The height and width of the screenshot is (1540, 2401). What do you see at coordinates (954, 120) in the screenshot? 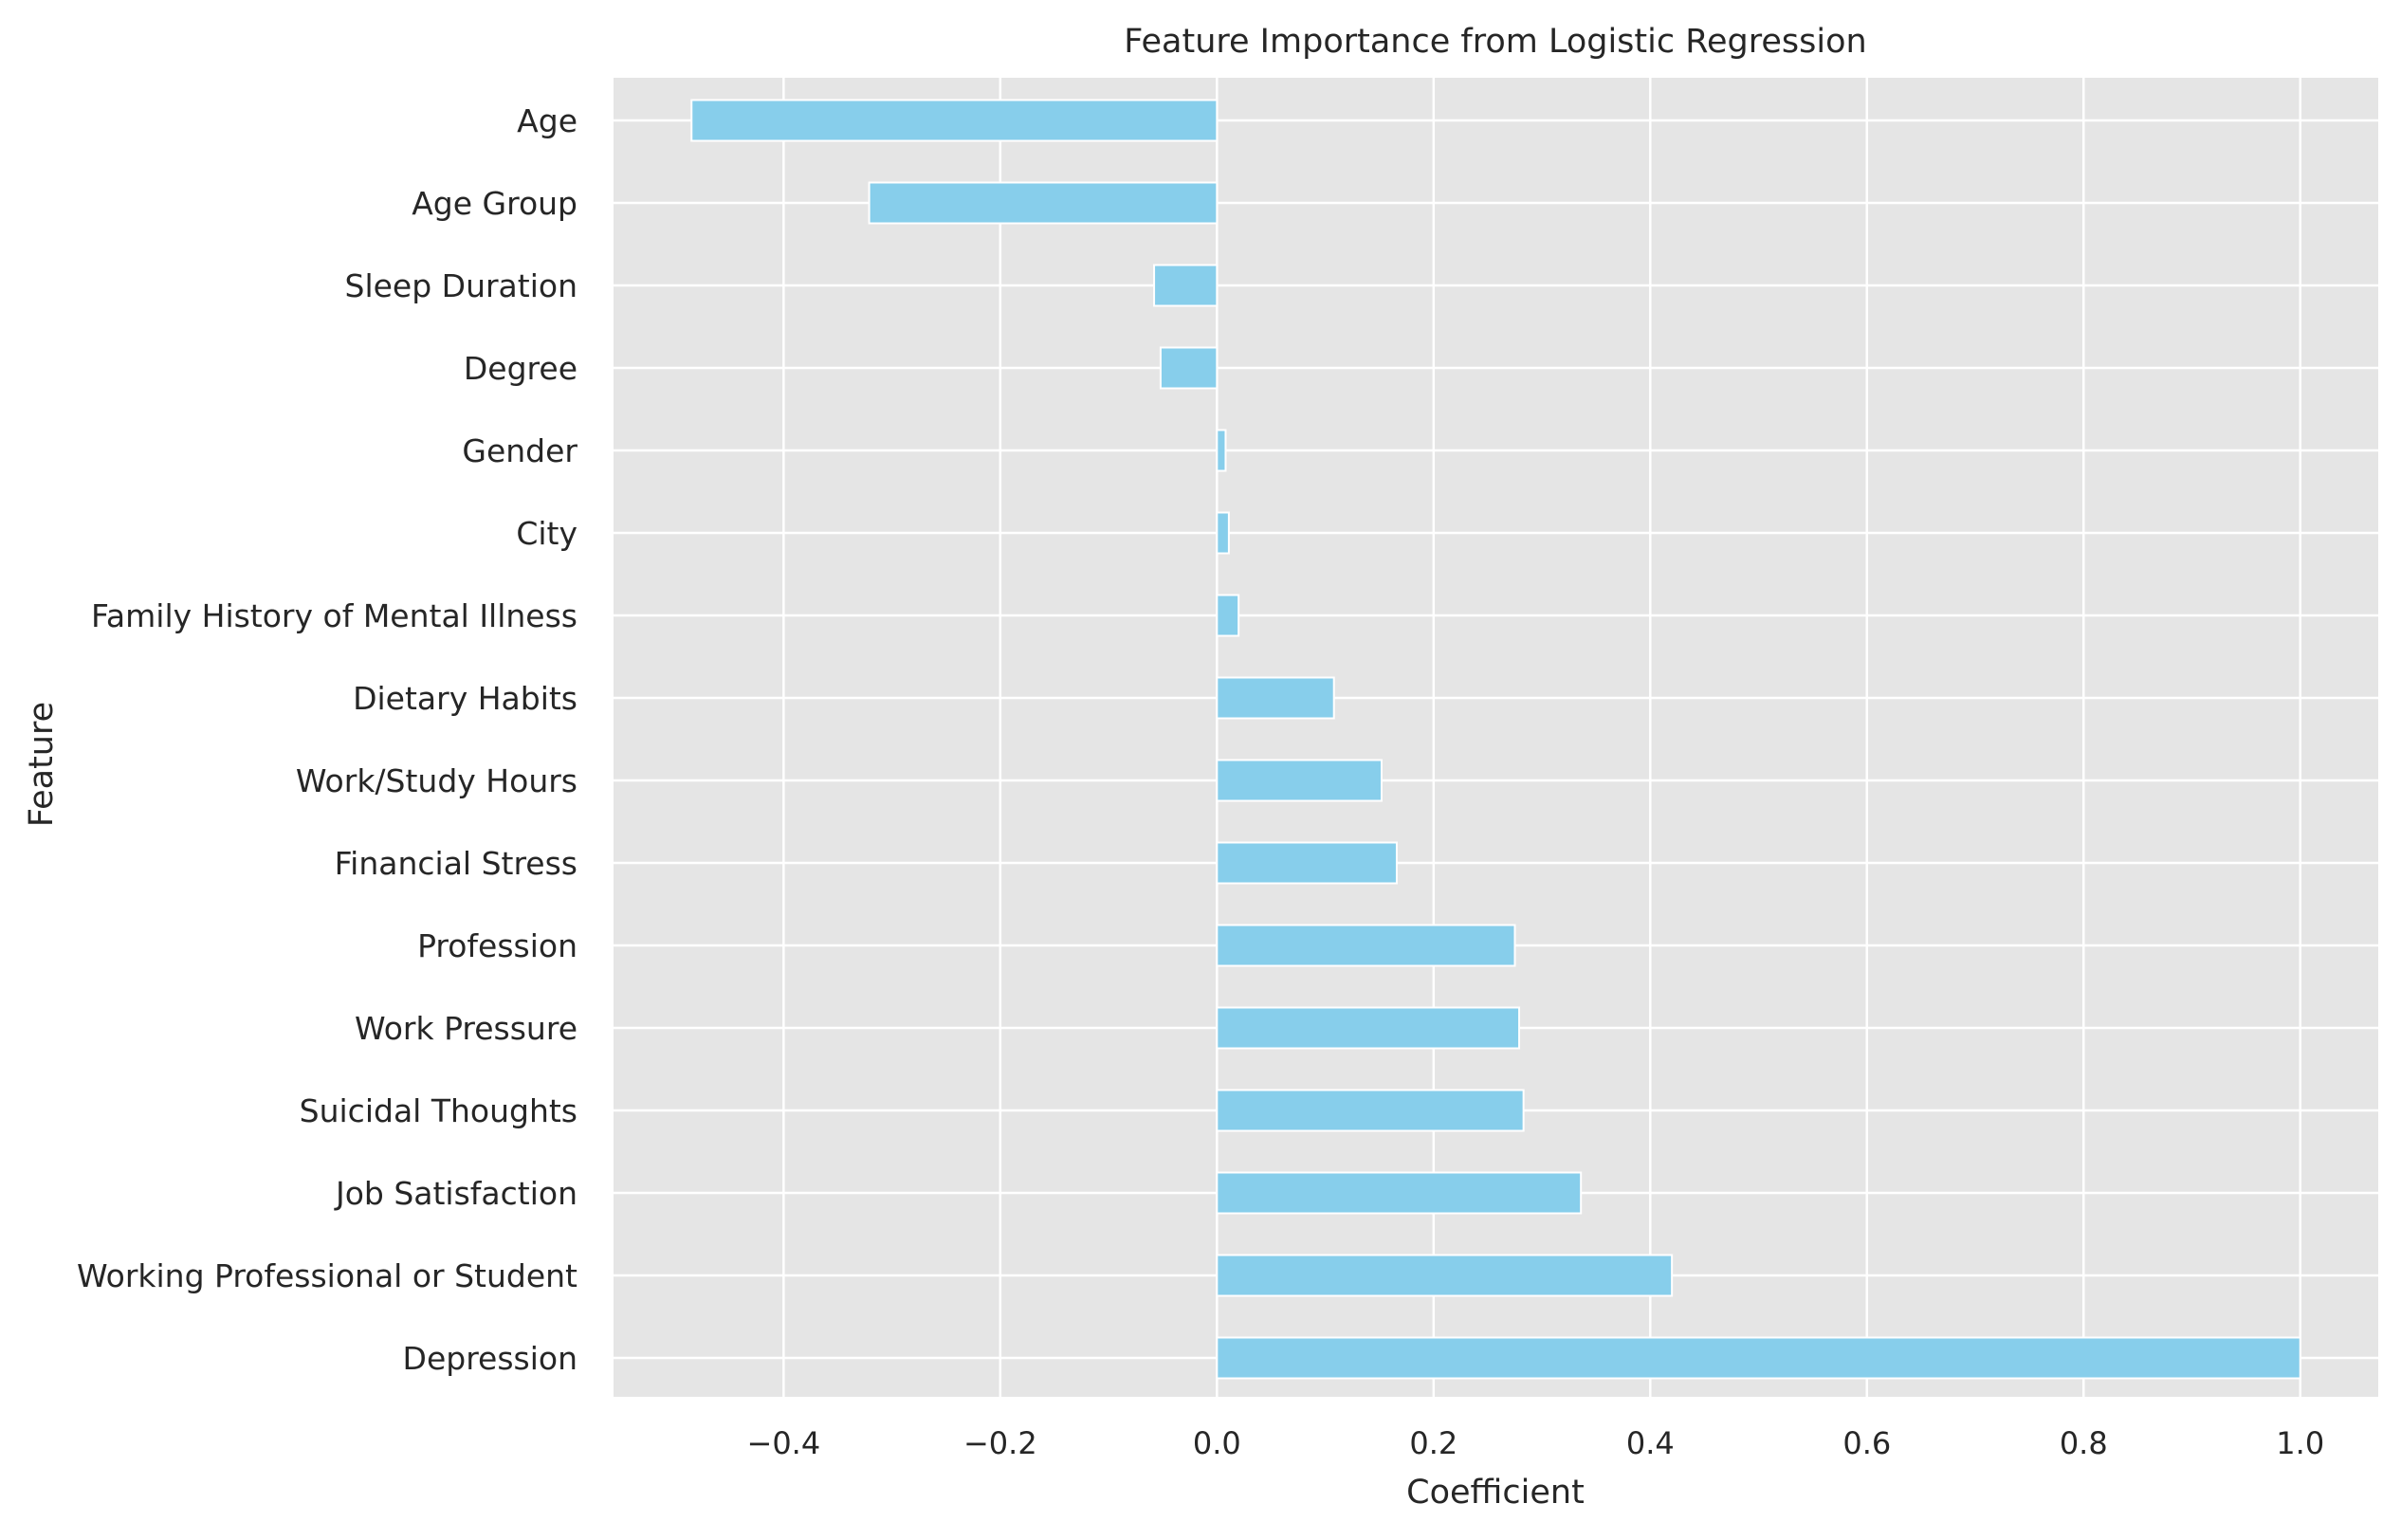
I see `bar-age` at bounding box center [954, 120].